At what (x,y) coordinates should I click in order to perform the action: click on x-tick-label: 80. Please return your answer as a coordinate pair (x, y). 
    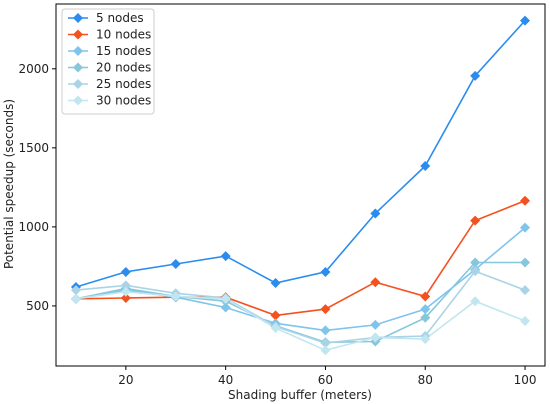
    Looking at the image, I should click on (425, 380).